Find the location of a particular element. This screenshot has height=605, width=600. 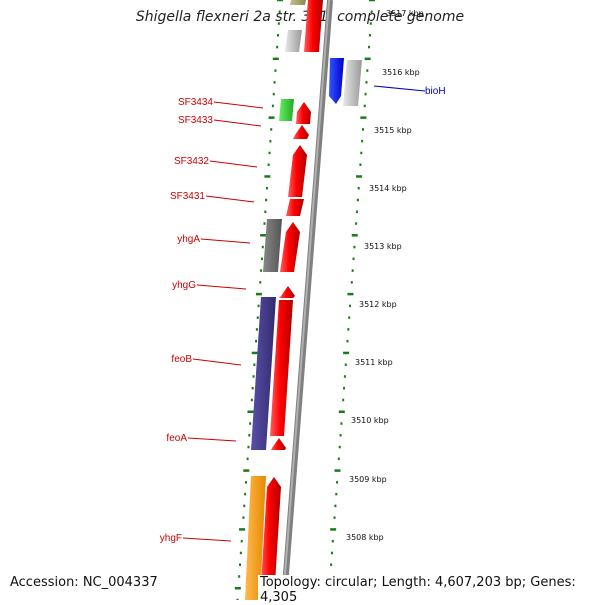

kbp-label: 3514 kbp is located at coordinates (388, 188).